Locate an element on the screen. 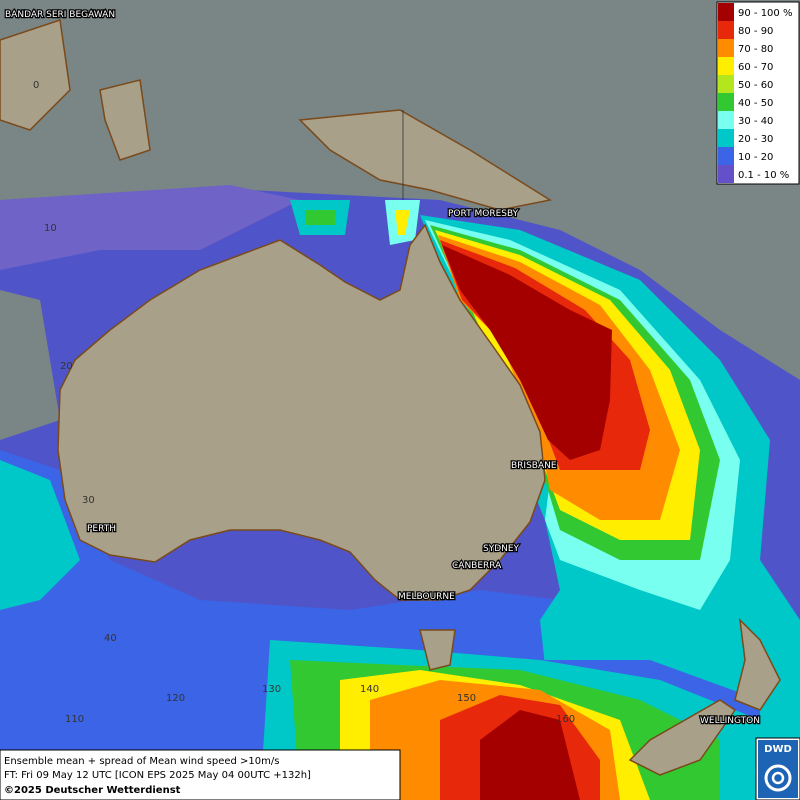  logo-swirl is located at coordinates (778, 778).